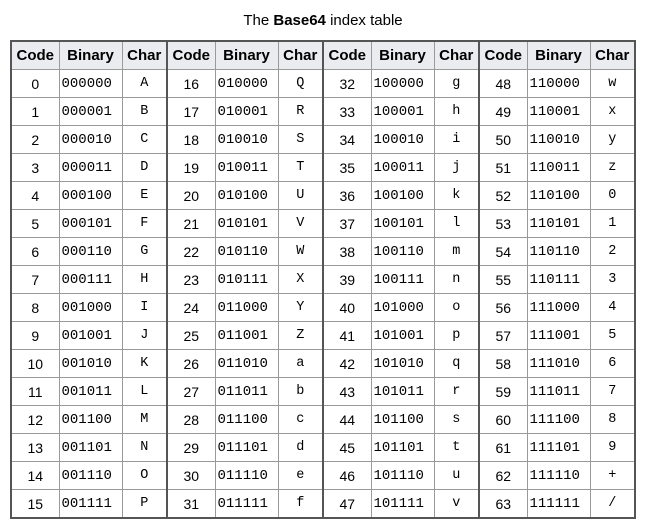 Image resolution: width=646 pixels, height=519 pixels. Describe the element at coordinates (191, 307) in the screenshot. I see `code-cell: 24` at that location.